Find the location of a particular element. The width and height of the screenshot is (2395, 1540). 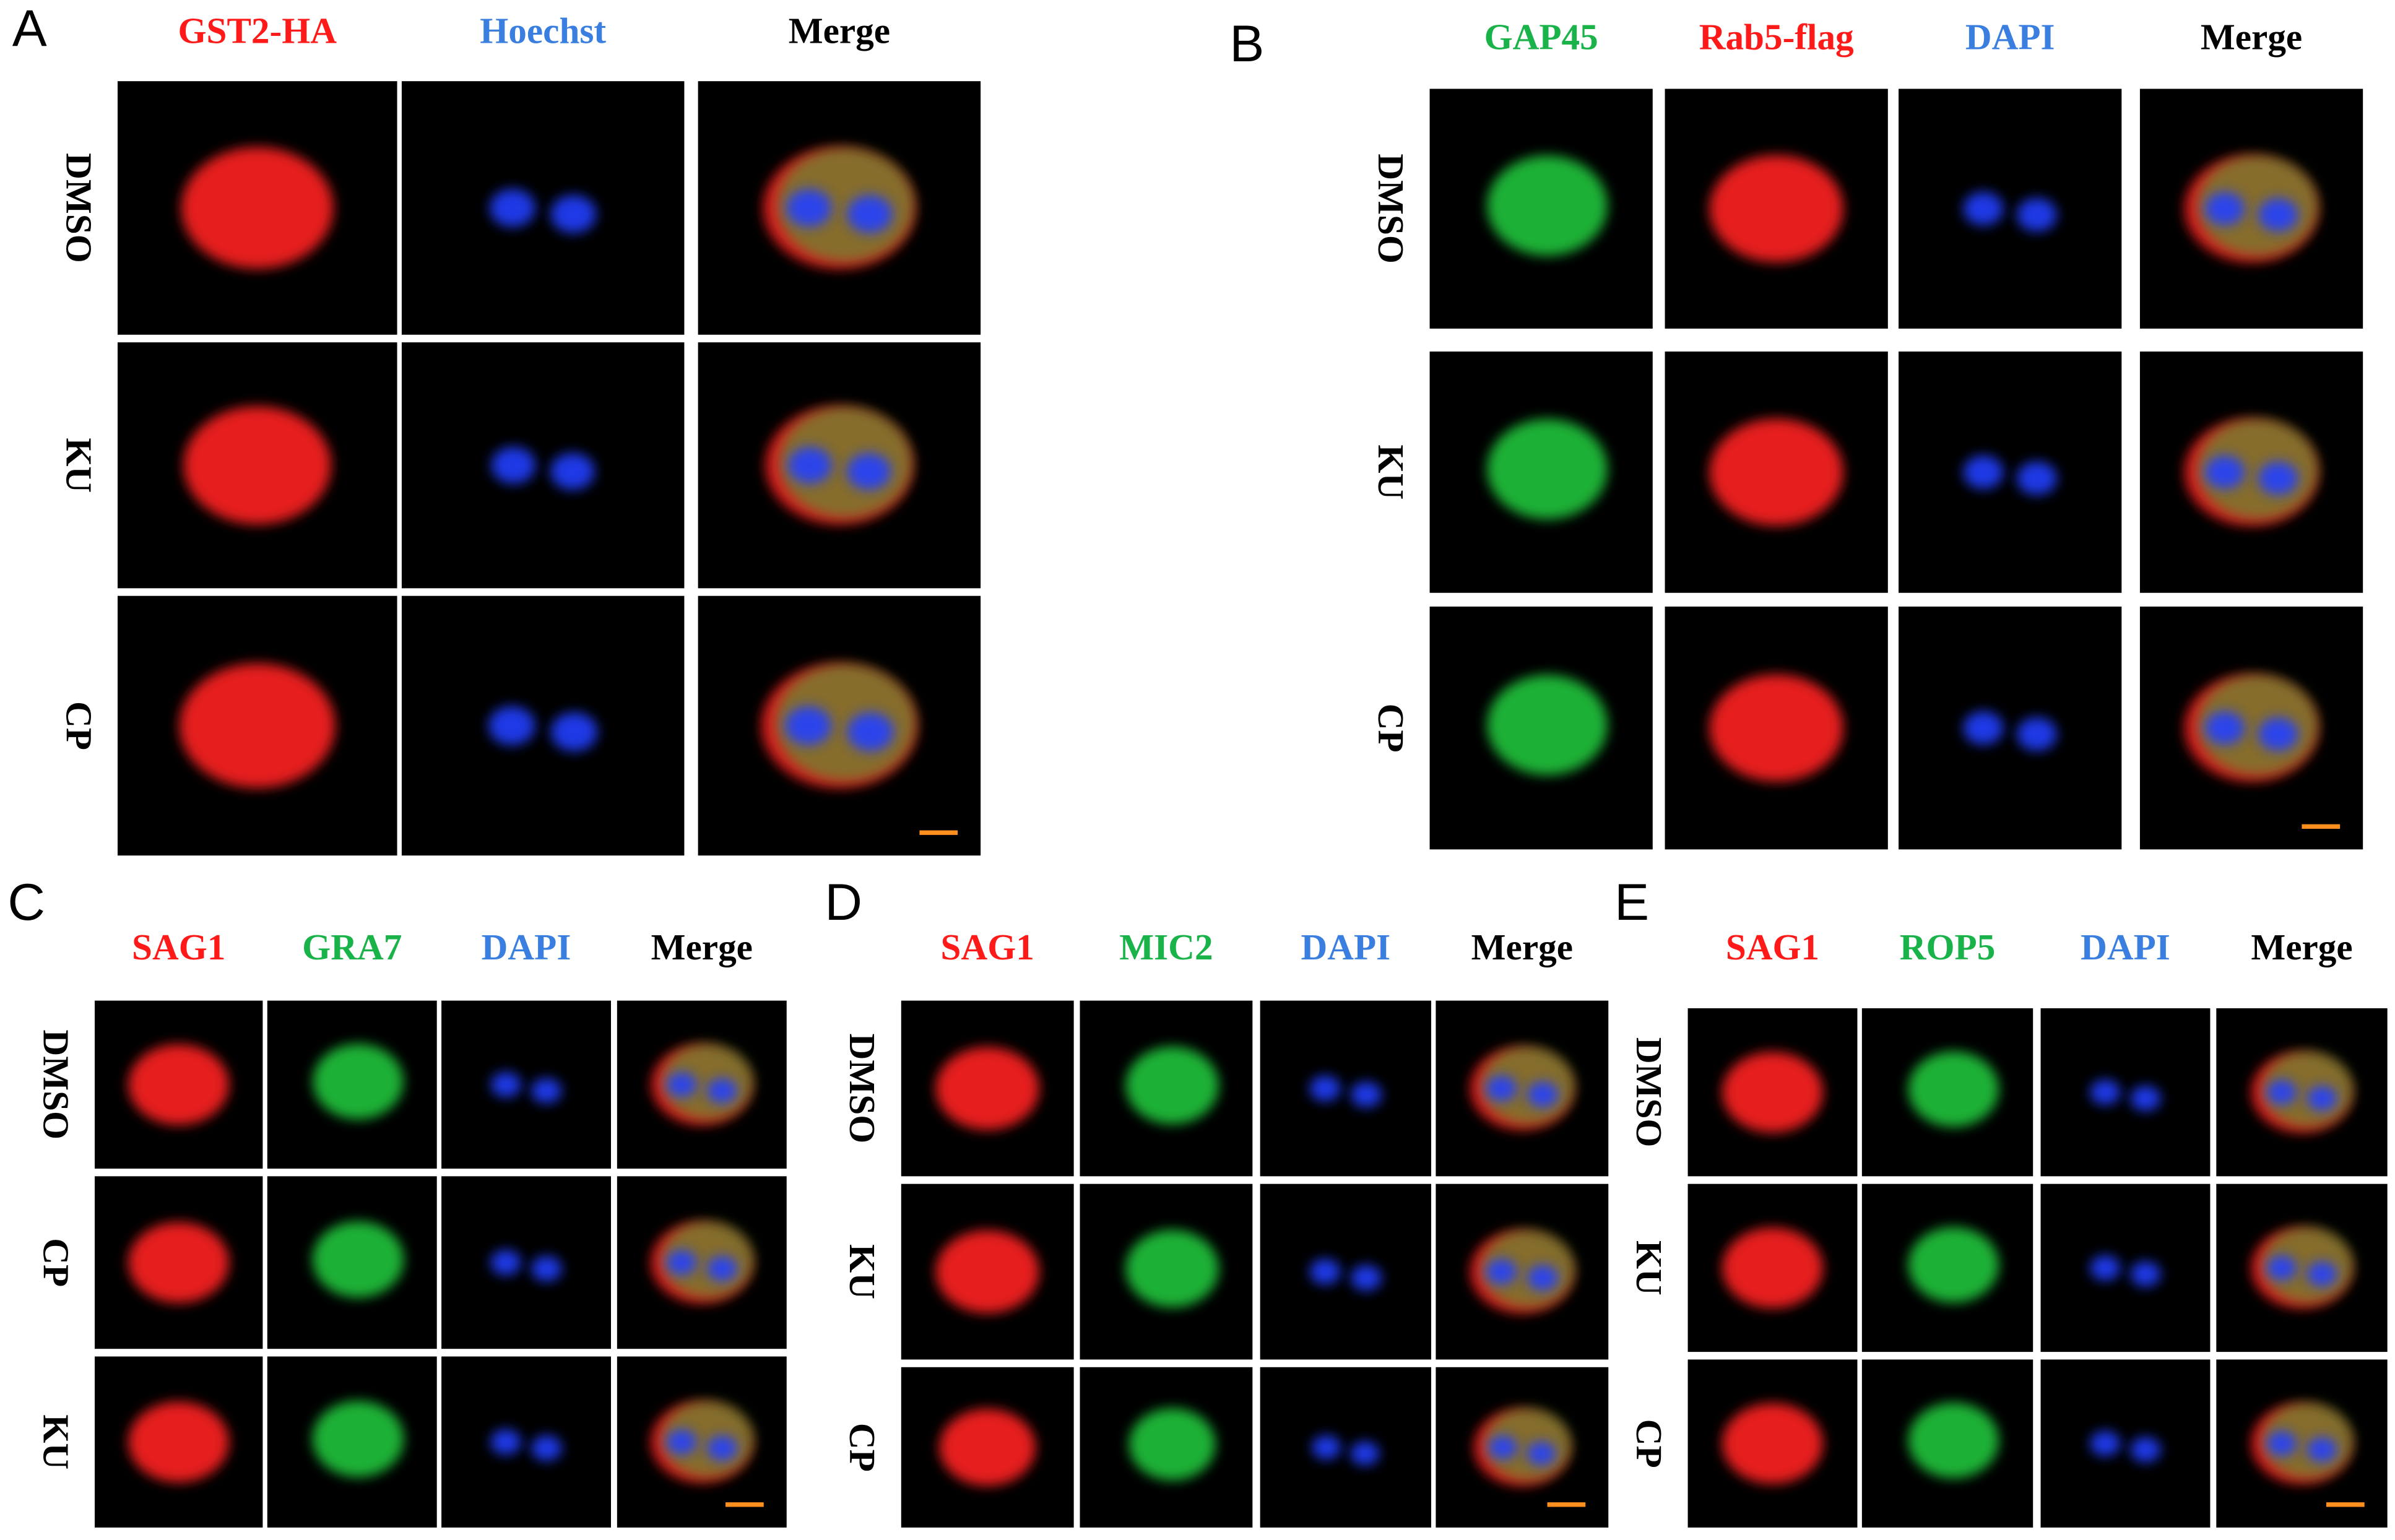

column-header: GAP45 is located at coordinates (1541, 37).